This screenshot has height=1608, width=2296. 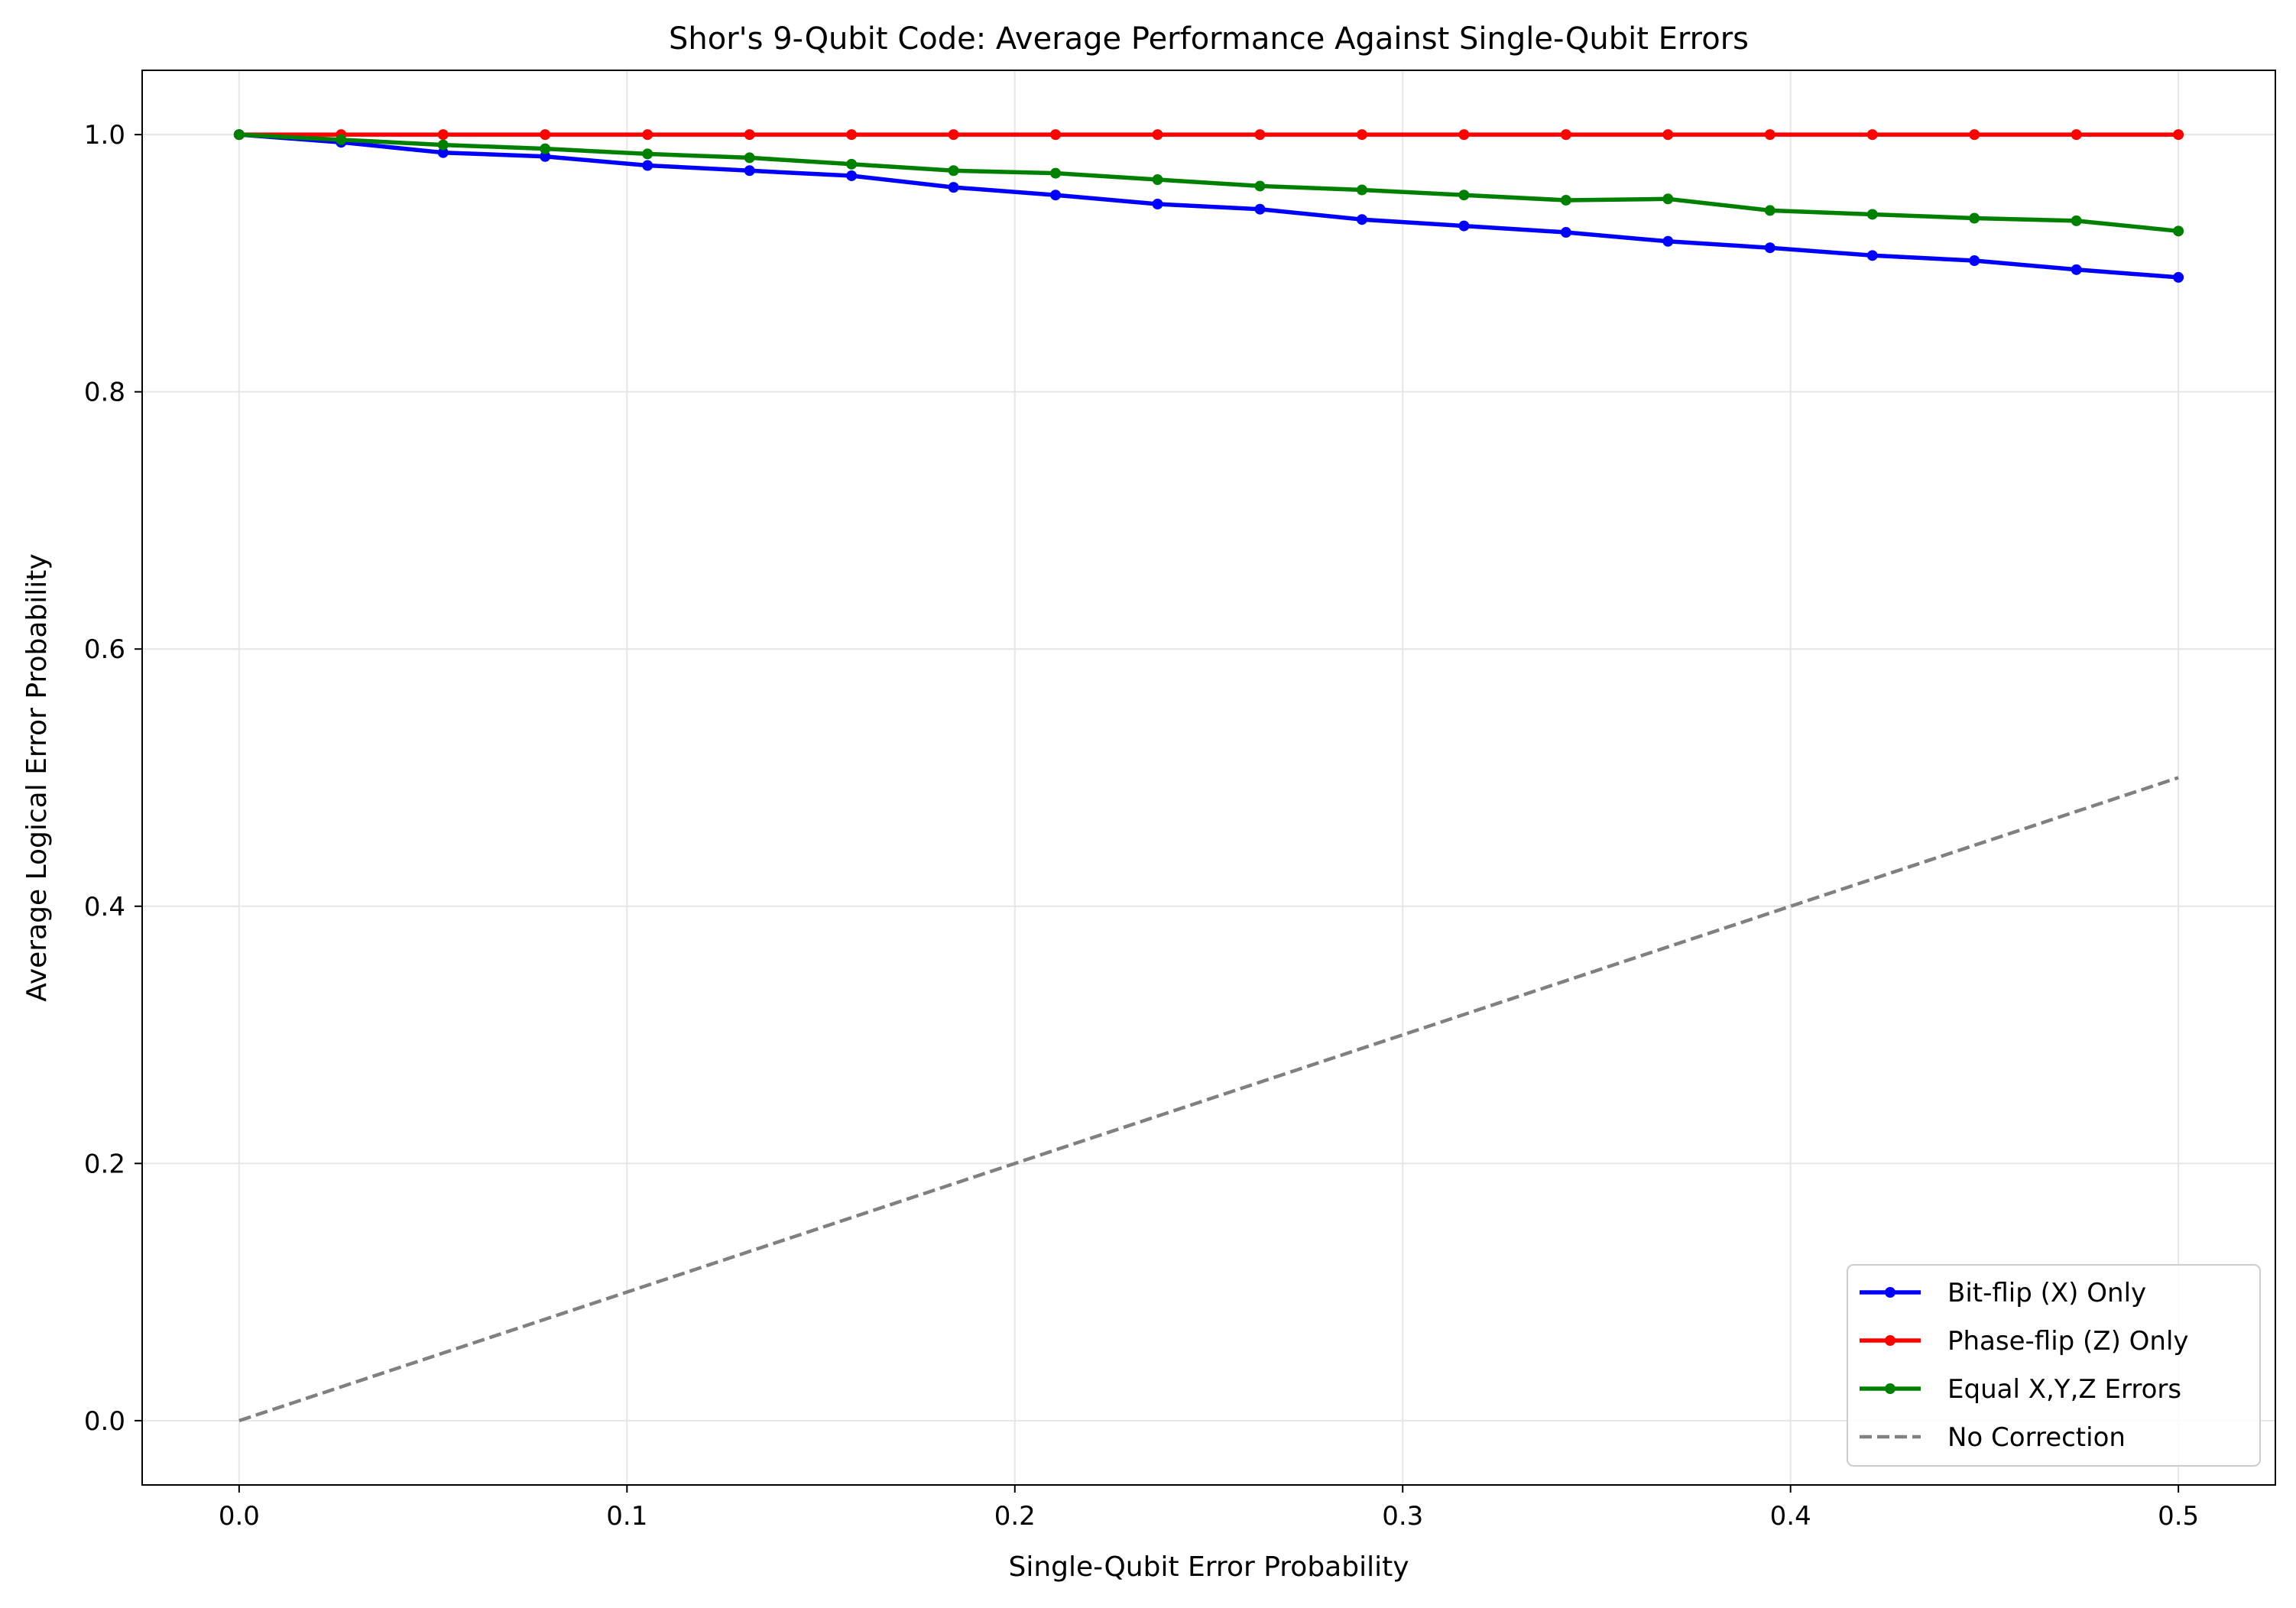 What do you see at coordinates (105, 649) in the screenshot?
I see `y-tick-label: 0.6` at bounding box center [105, 649].